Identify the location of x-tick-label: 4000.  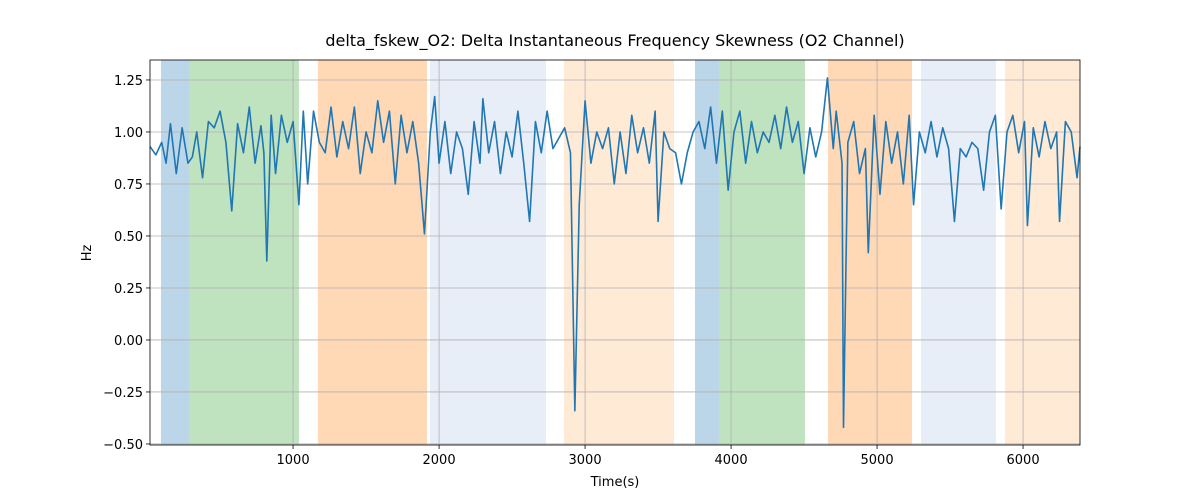
(731, 460).